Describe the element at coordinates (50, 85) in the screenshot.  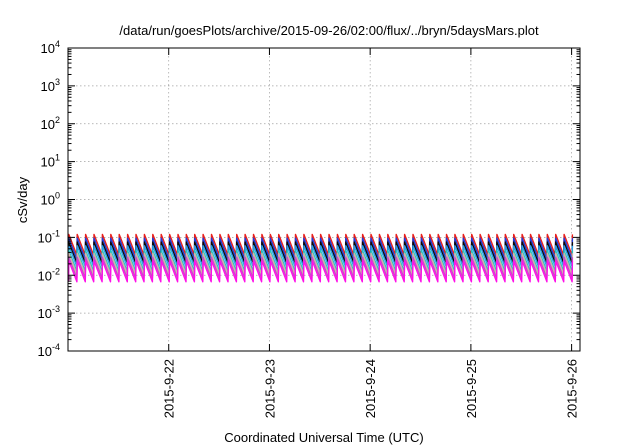
I see `y-tick-label: 10³` at that location.